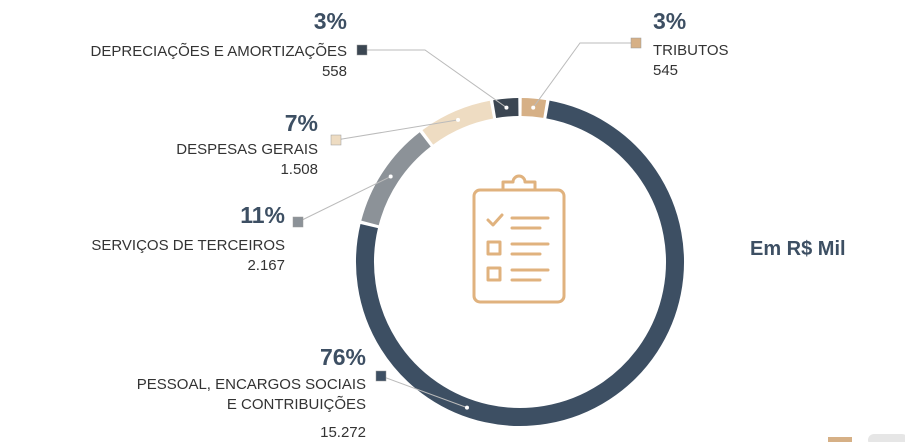  I want to click on donut-segment, so click(396, 179).